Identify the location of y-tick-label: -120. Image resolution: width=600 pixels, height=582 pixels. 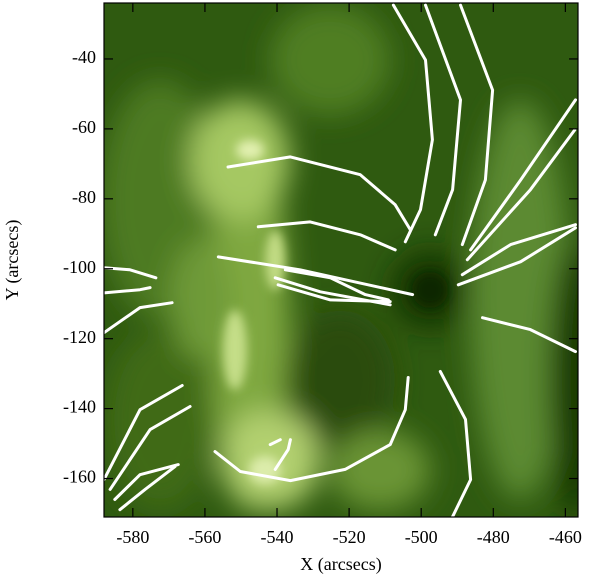
(79, 337).